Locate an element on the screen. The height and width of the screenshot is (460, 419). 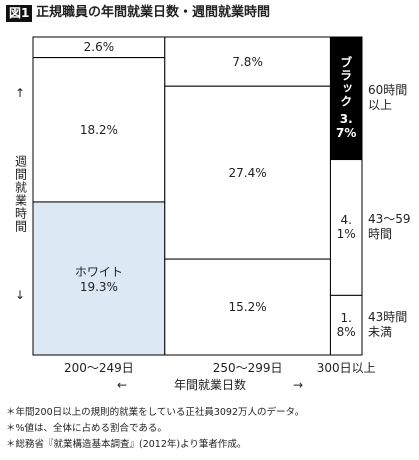
cell-label: 4.1% is located at coordinates (346, 228).